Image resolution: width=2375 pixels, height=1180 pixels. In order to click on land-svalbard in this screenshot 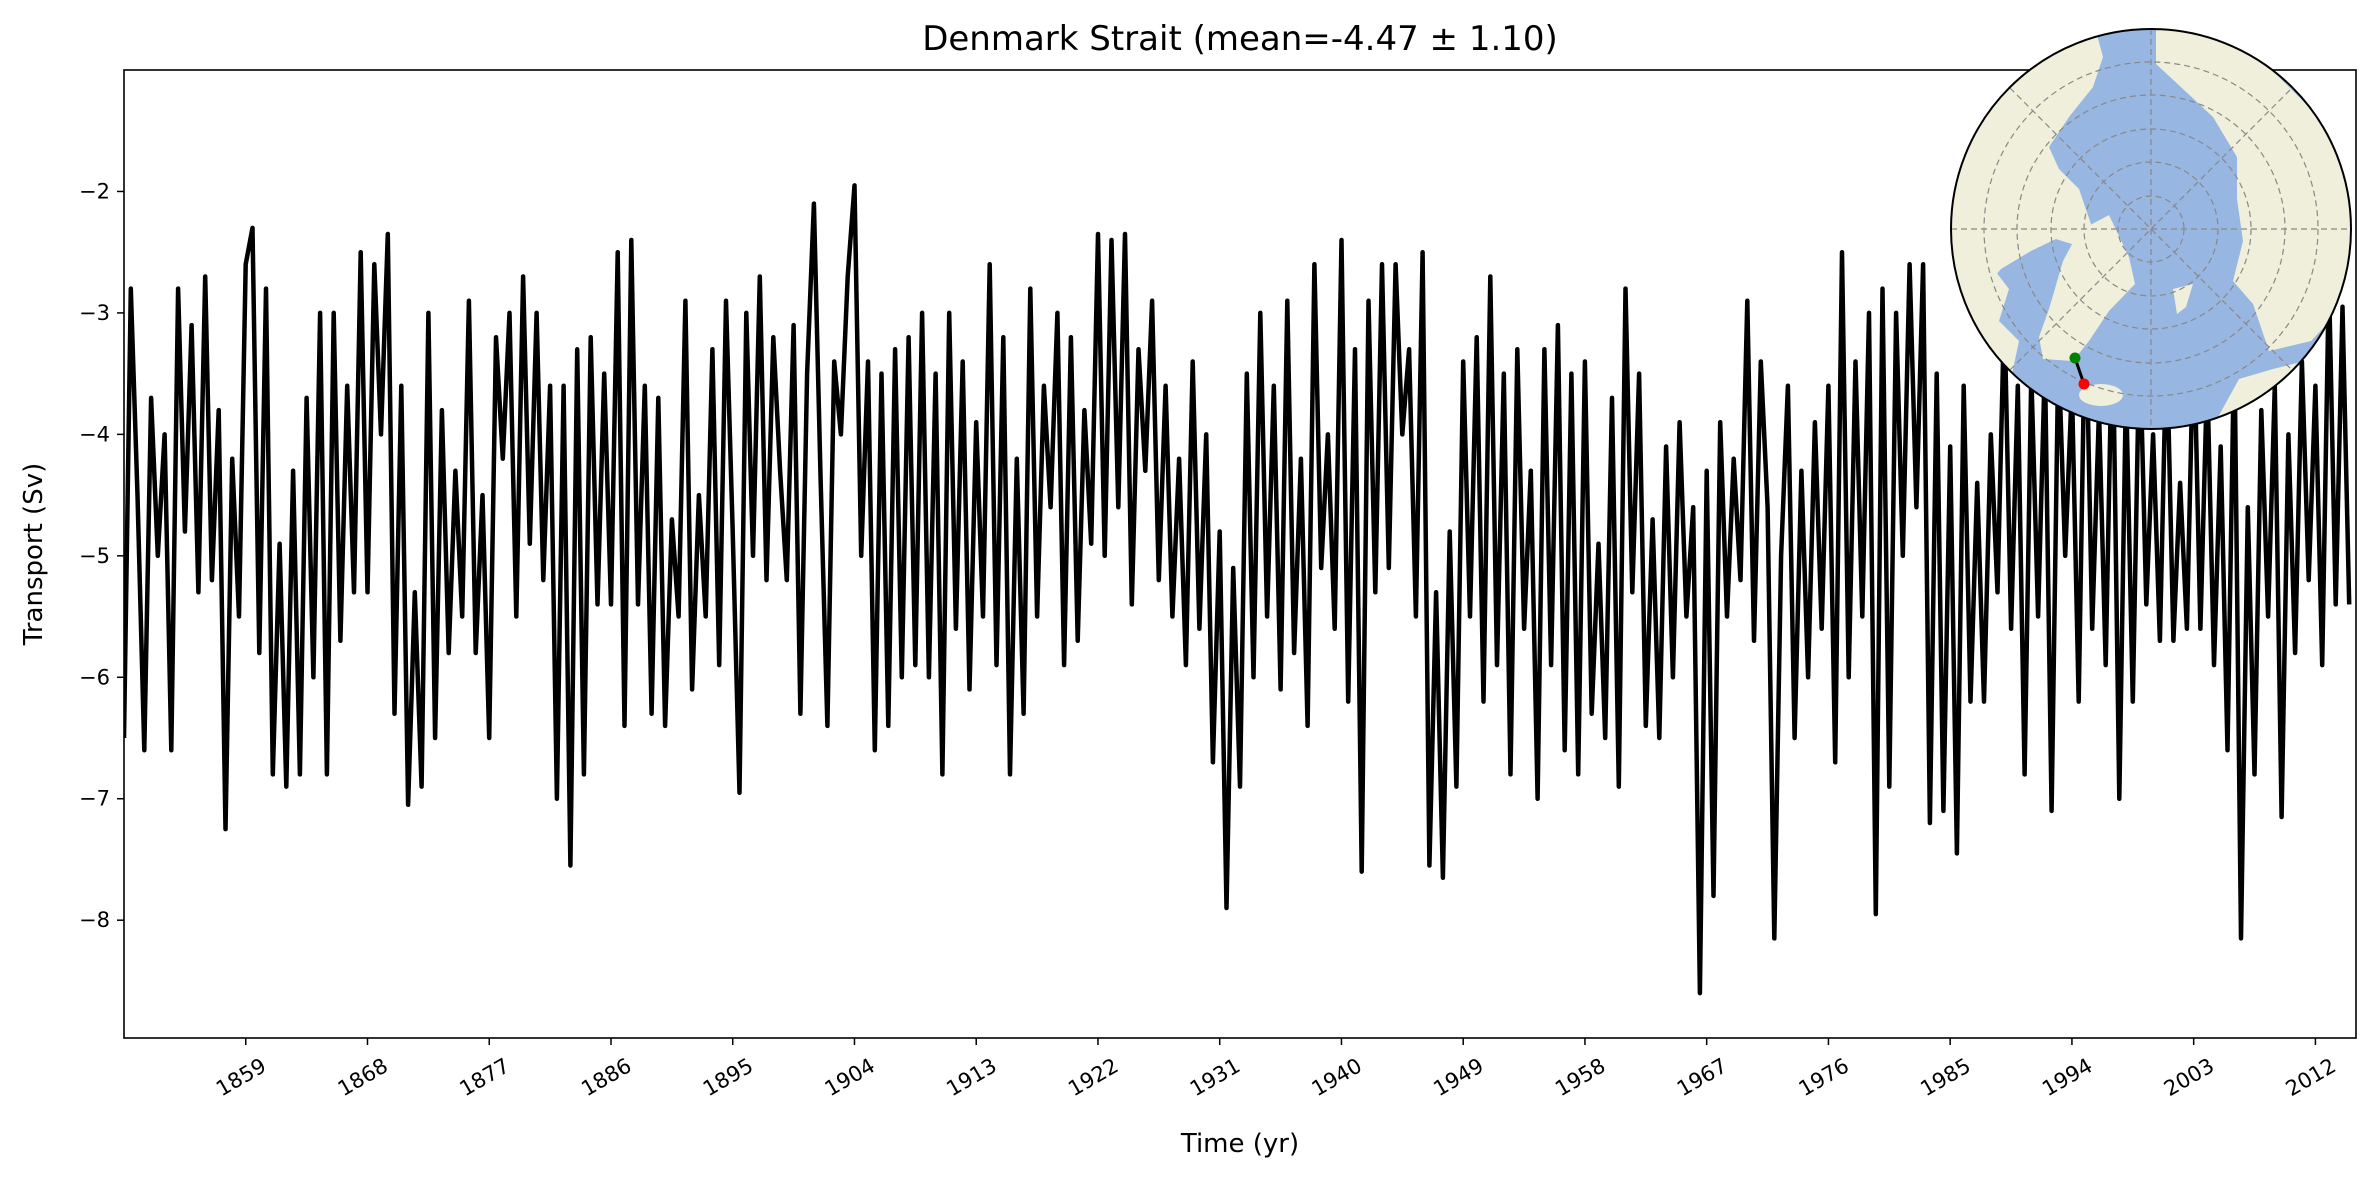, I will do `click(2183, 299)`.